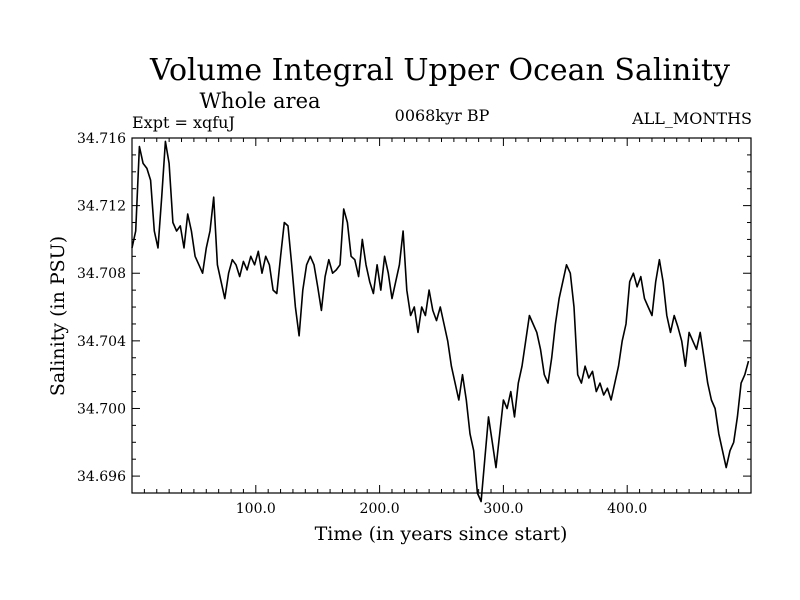  What do you see at coordinates (101, 409) in the screenshot?
I see `y-tick-label: 34.700` at bounding box center [101, 409].